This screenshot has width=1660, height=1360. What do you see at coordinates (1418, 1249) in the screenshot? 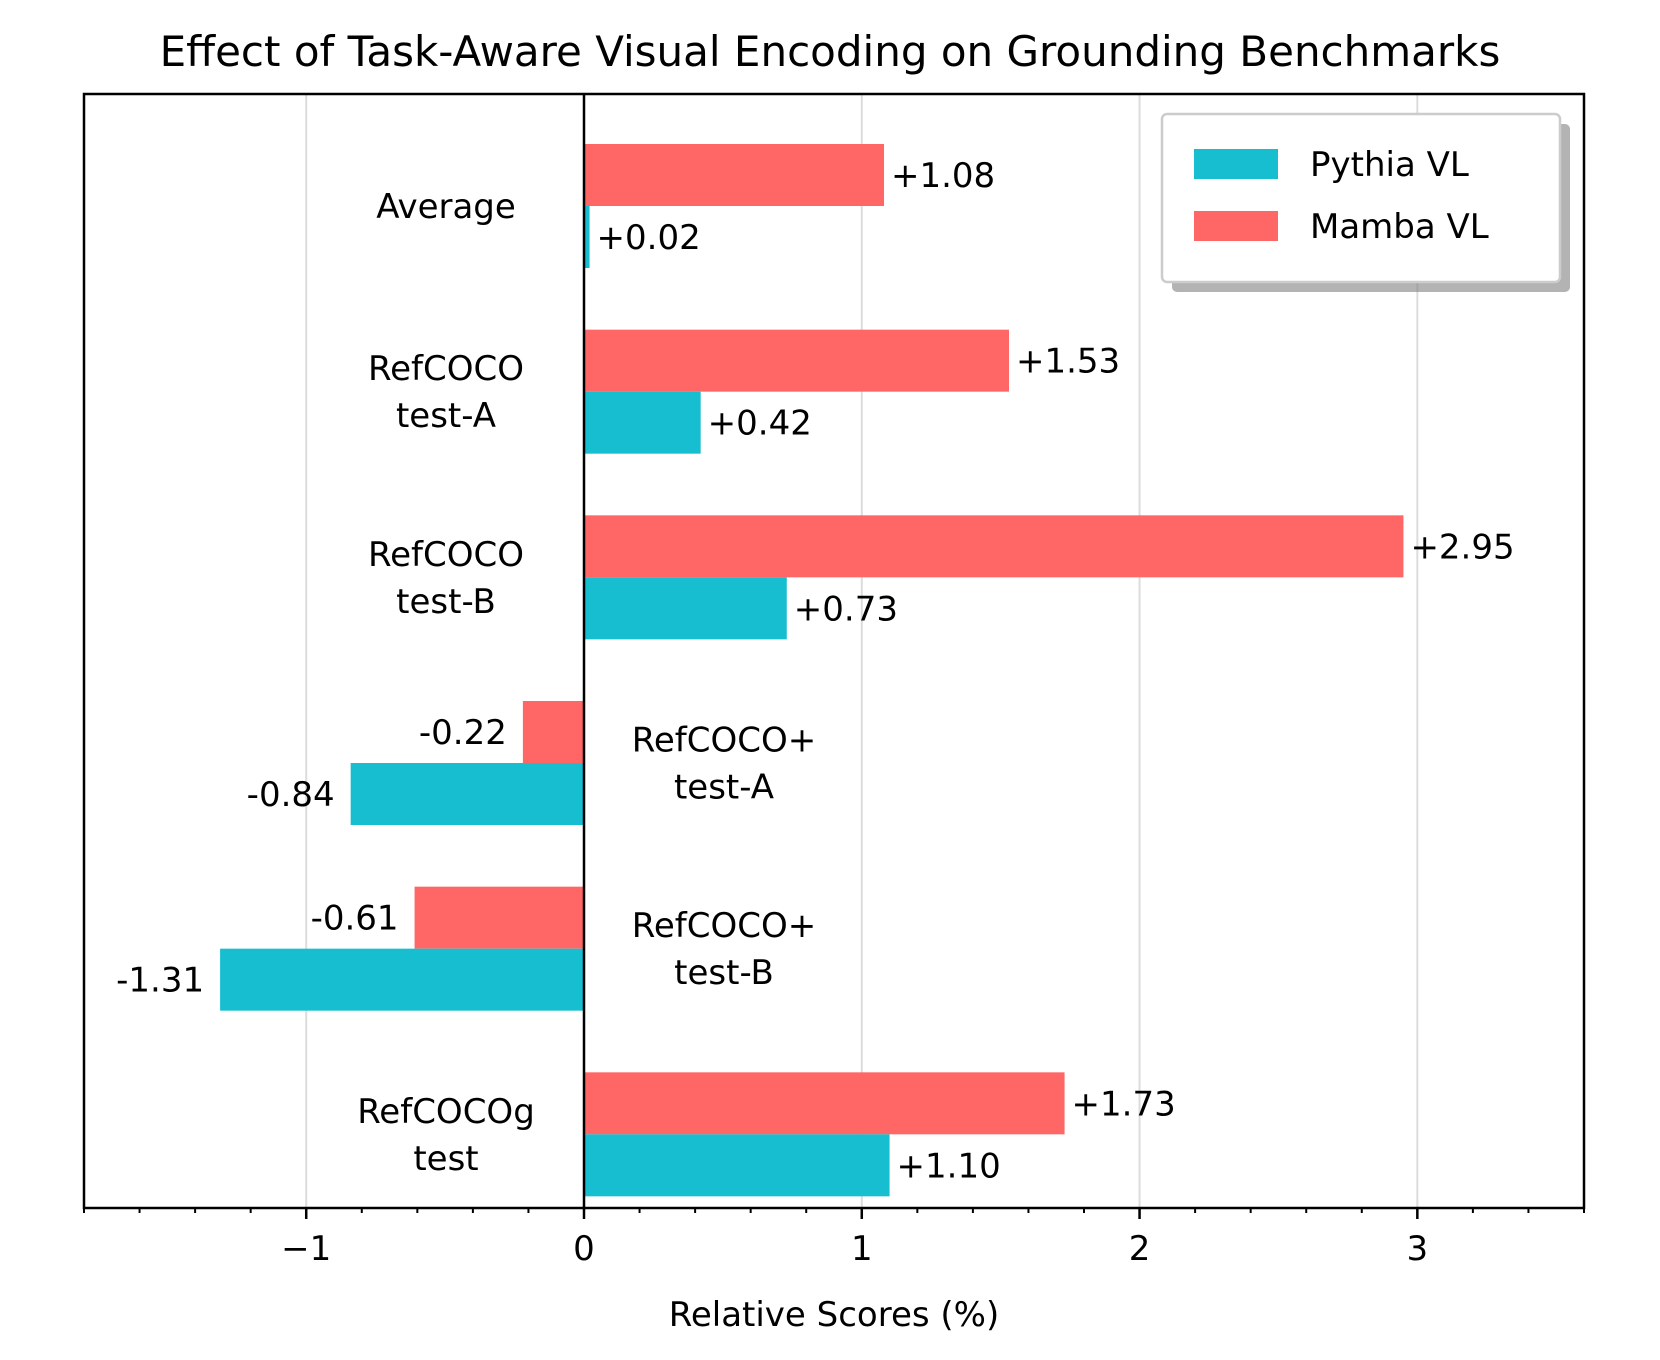
I see `x-tick-label: 3` at bounding box center [1418, 1249].